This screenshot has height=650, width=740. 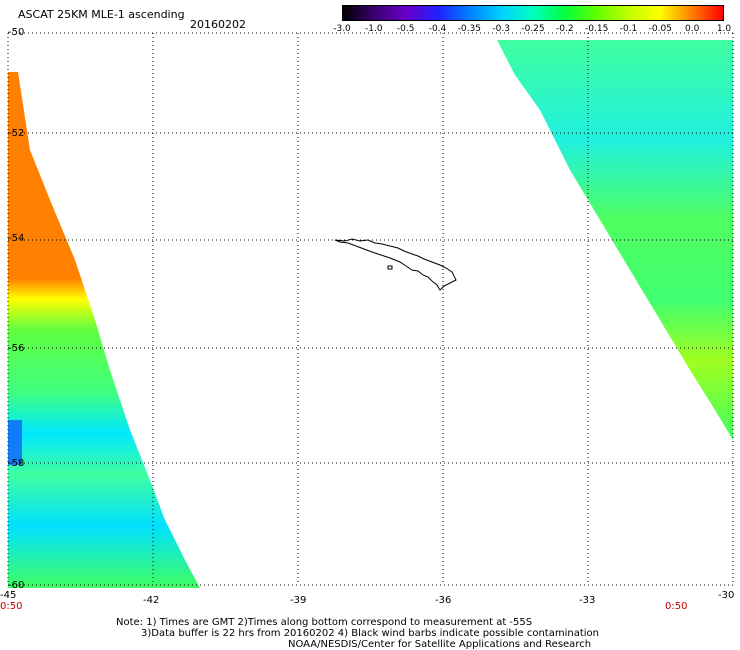 I want to click on lat-label: -60, so click(x=16, y=585).